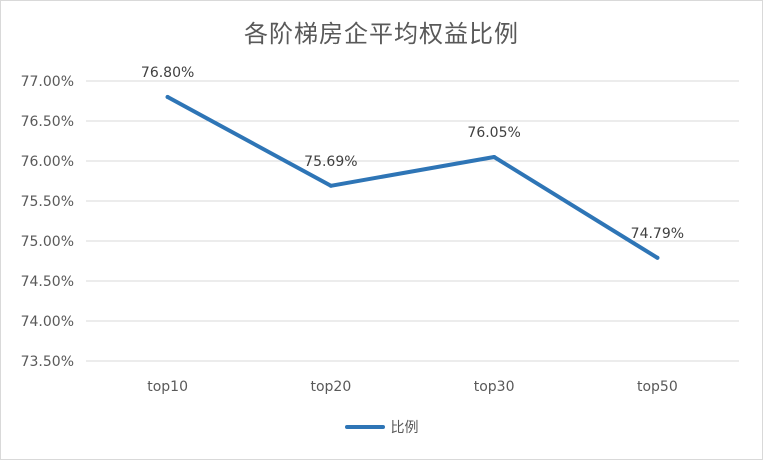 The width and height of the screenshot is (763, 460). Describe the element at coordinates (47, 202) in the screenshot. I see `y-tick-label: 75.50%` at that location.